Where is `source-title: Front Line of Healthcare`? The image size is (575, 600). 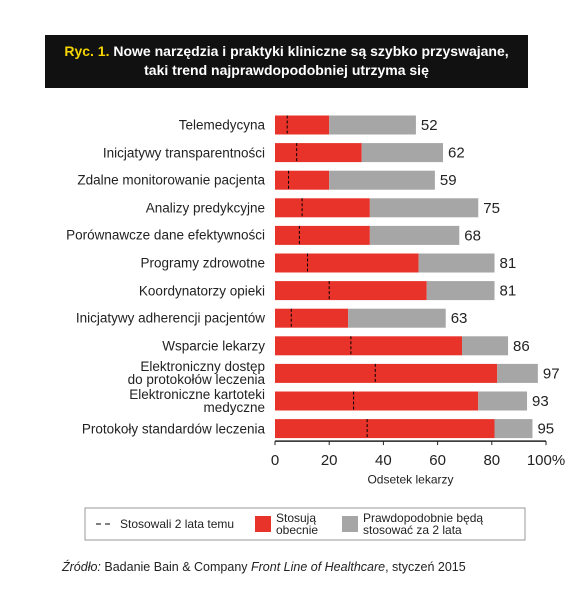 source-title: Front Line of Healthcare is located at coordinates (318, 567).